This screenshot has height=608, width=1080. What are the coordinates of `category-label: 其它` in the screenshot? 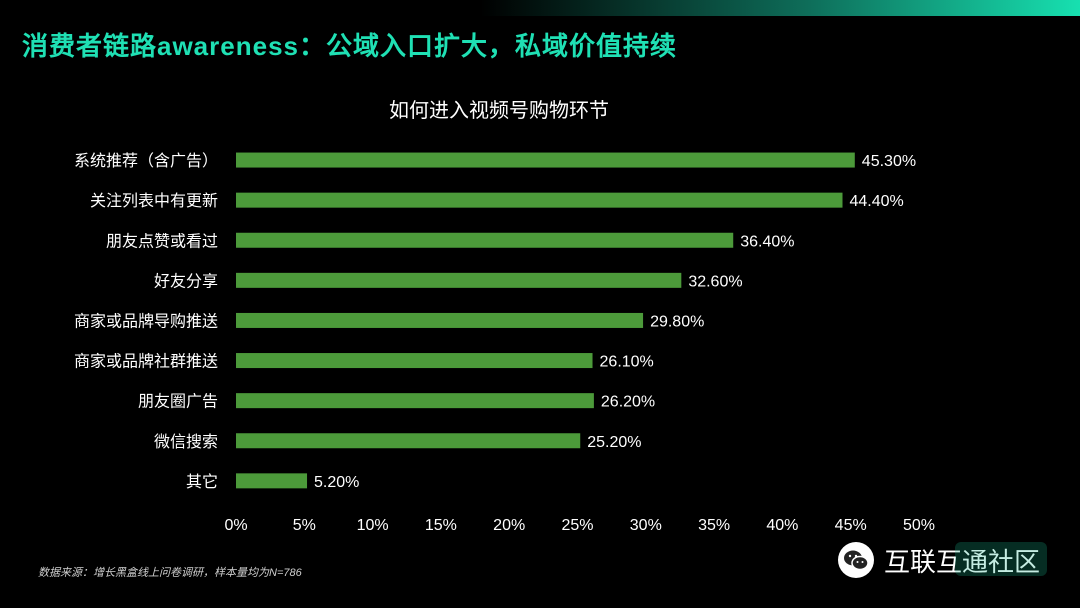 It's located at (202, 482).